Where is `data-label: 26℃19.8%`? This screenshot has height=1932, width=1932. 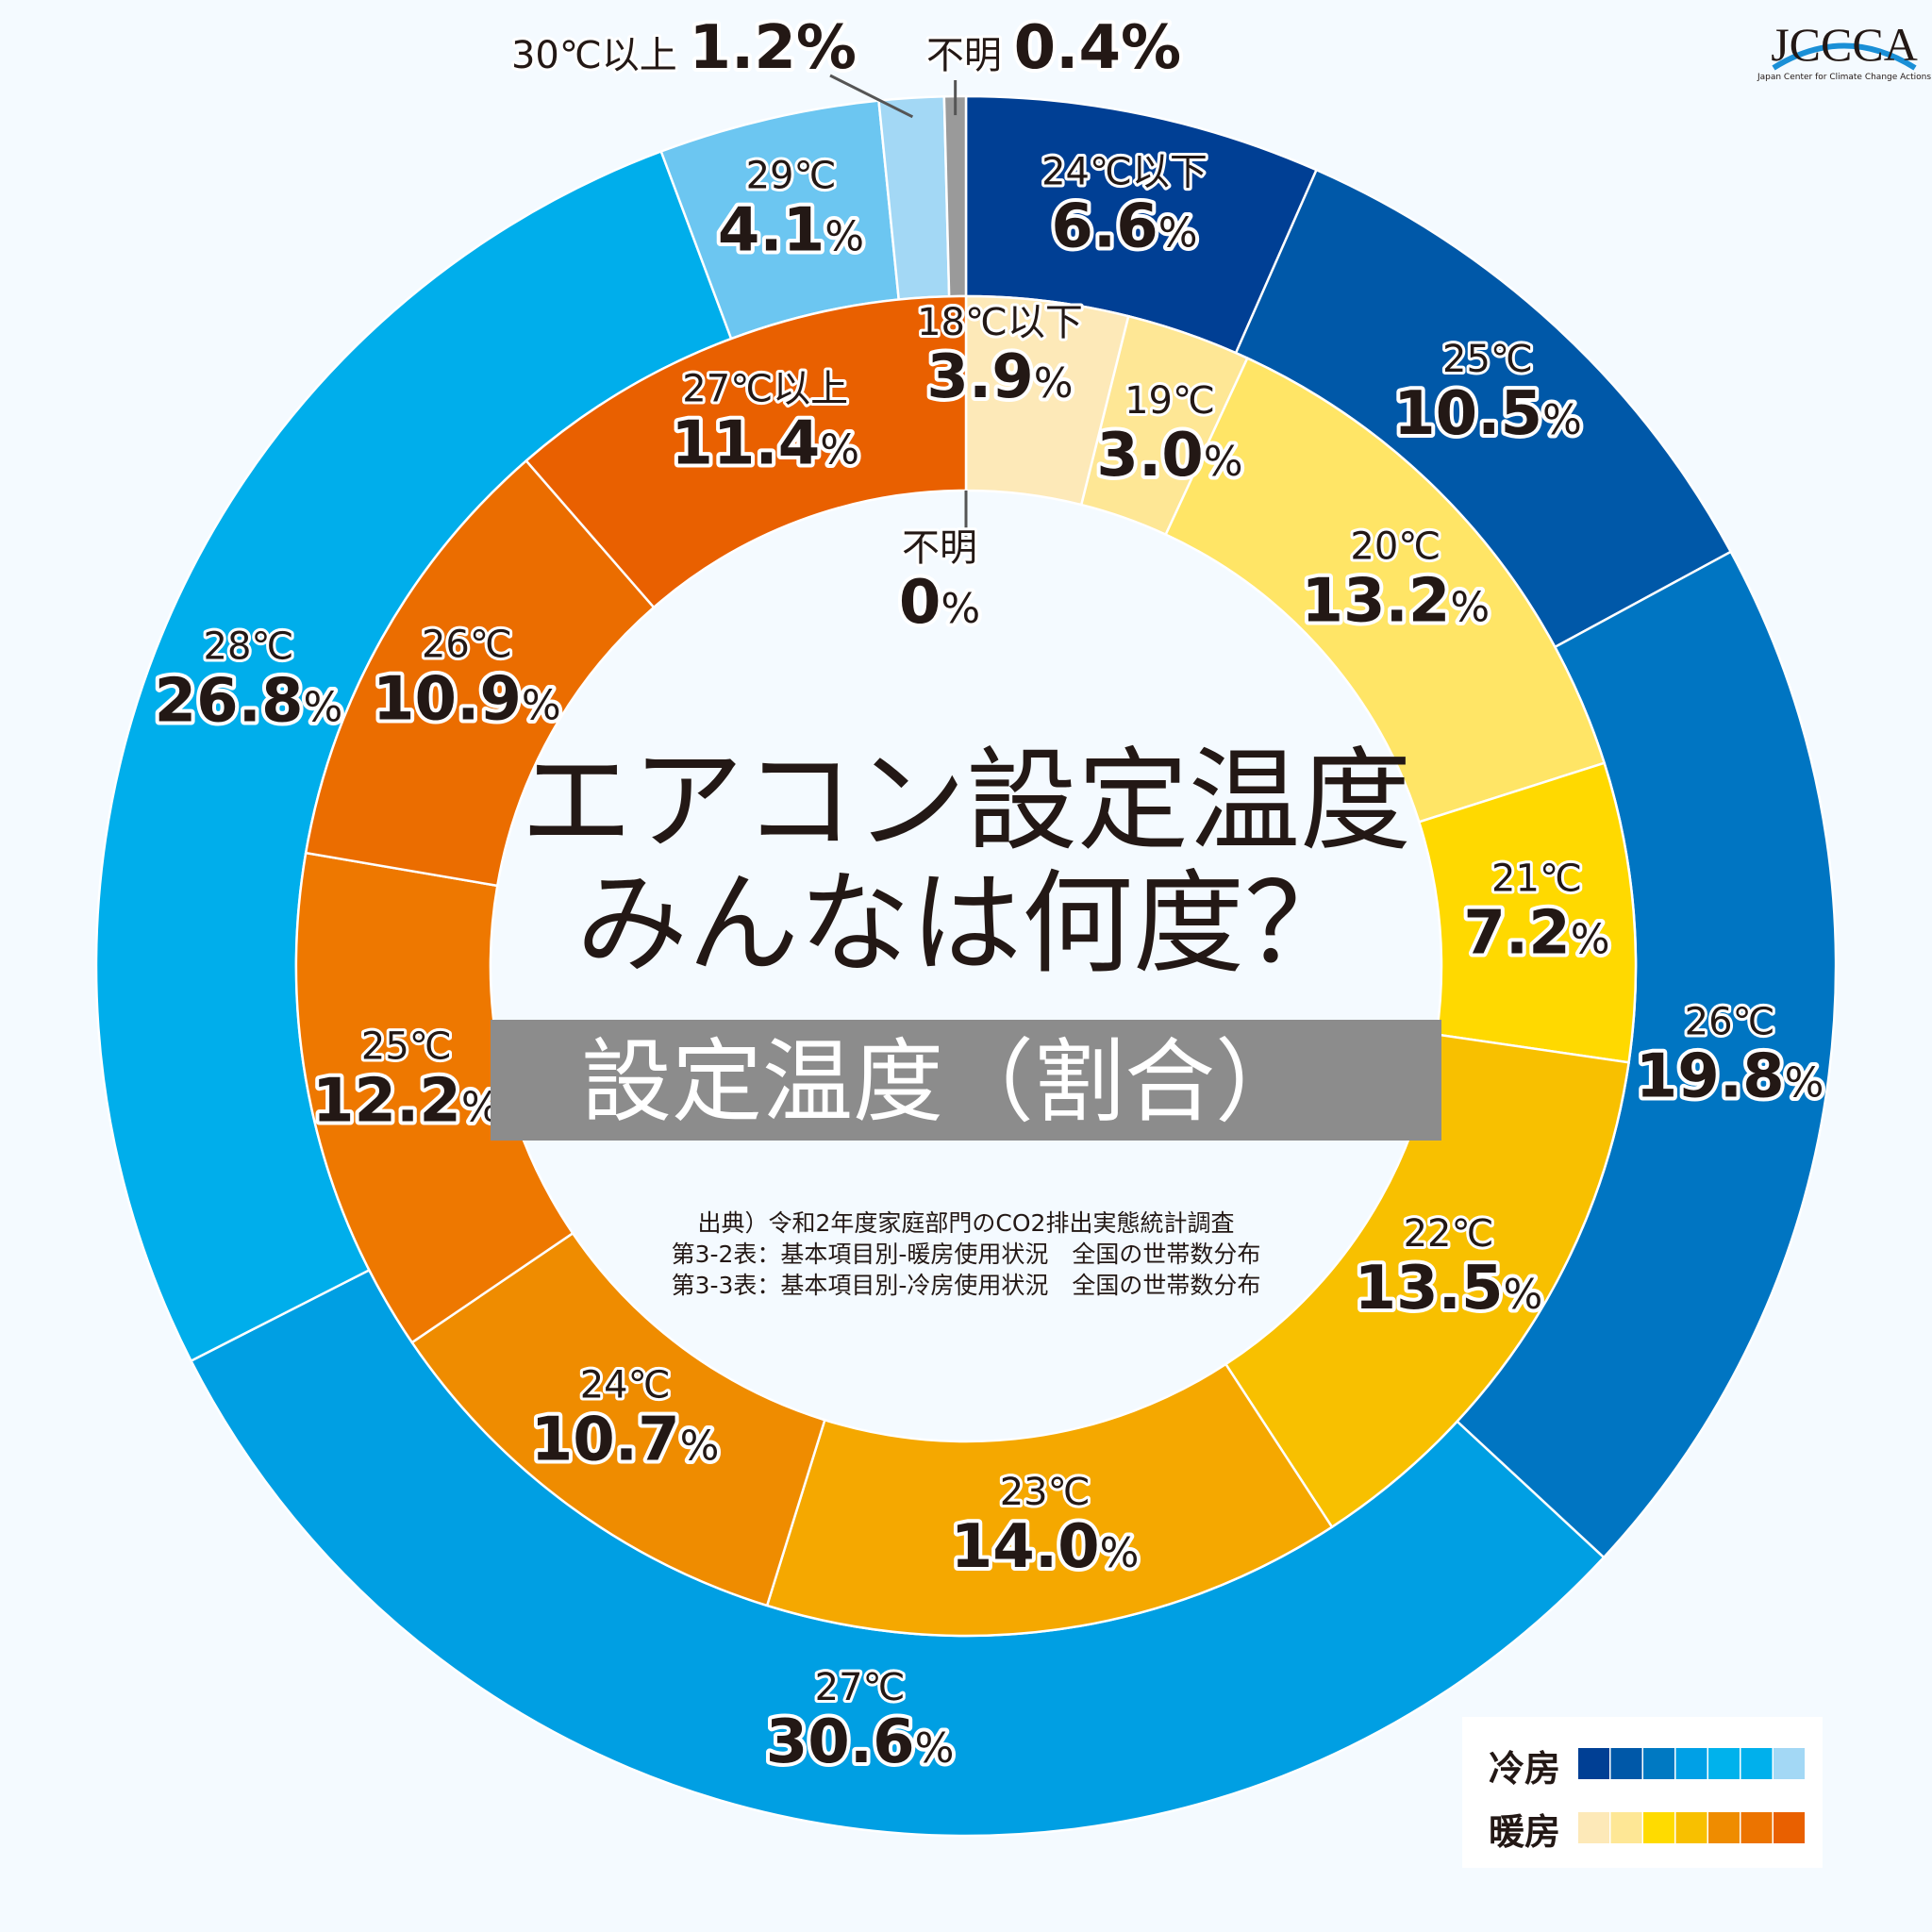
data-label: 26℃19.8% is located at coordinates (1730, 1056).